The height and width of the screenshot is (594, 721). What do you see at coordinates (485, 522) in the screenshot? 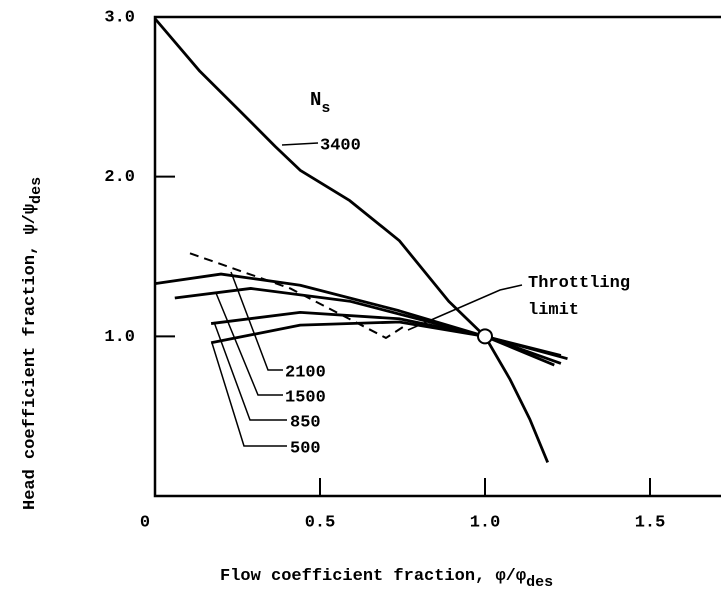
I see `x-tick-label: 1.0` at bounding box center [485, 522].